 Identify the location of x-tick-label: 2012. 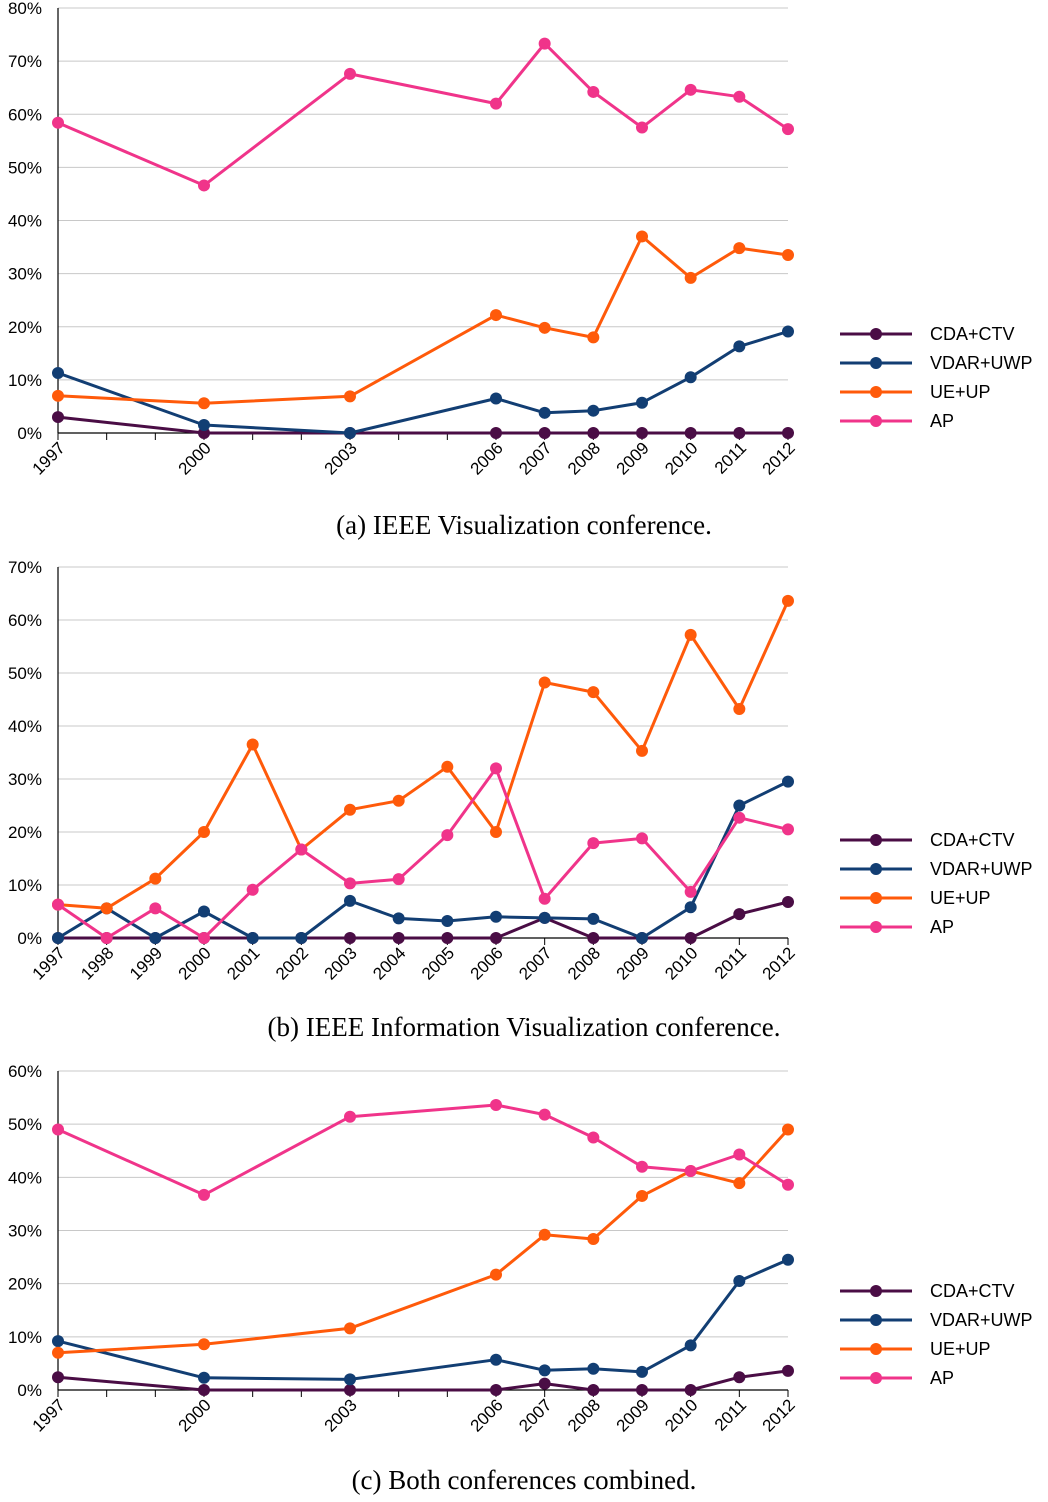
(779, 963).